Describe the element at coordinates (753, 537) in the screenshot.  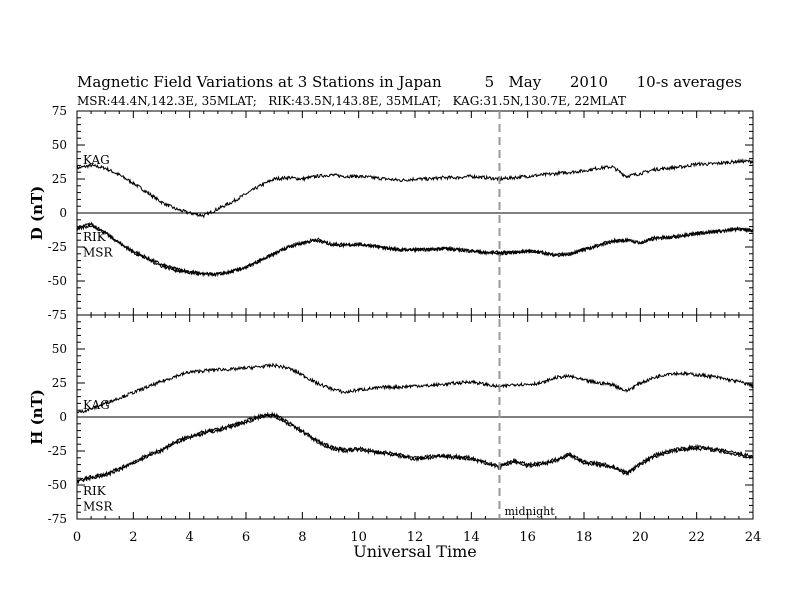
I see `xtick-label: 24` at that location.